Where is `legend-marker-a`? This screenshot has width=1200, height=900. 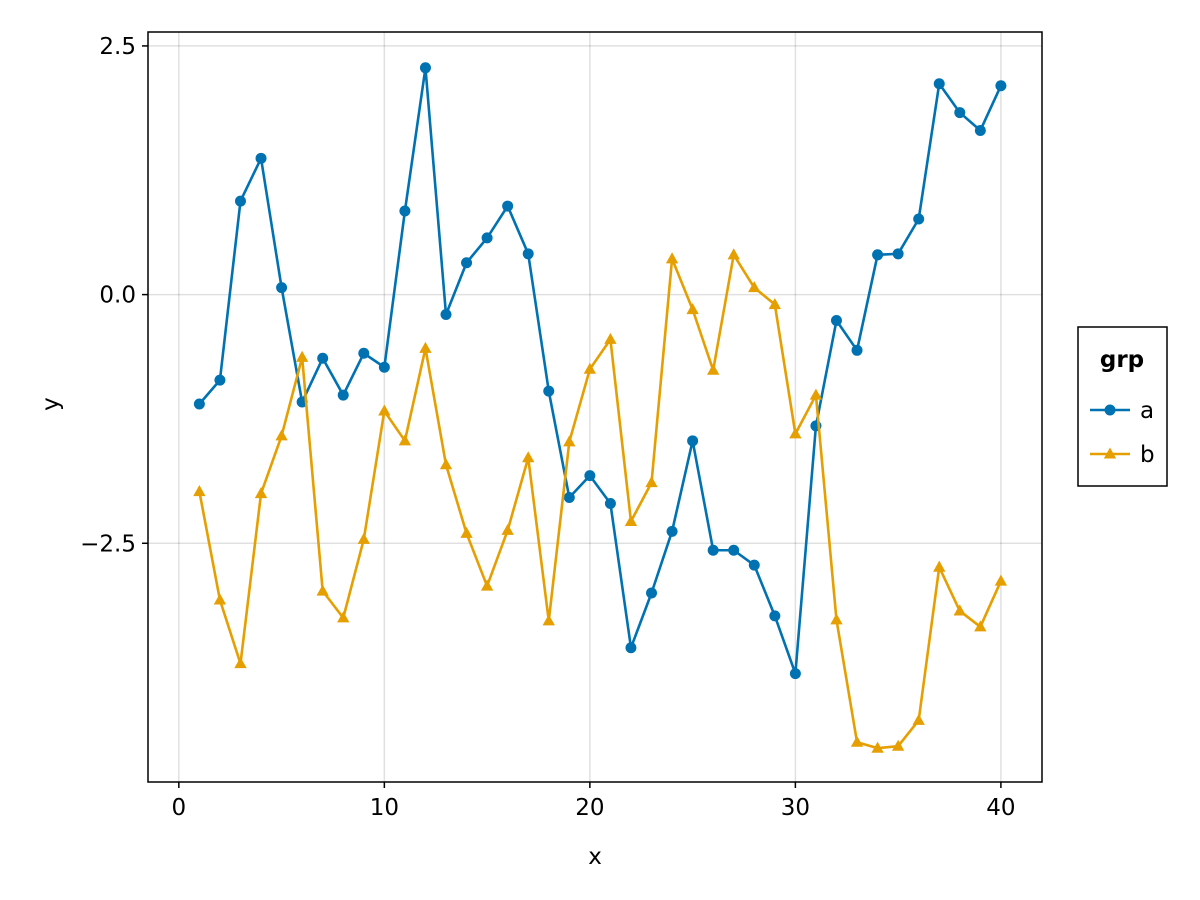 legend-marker-a is located at coordinates (1110, 410).